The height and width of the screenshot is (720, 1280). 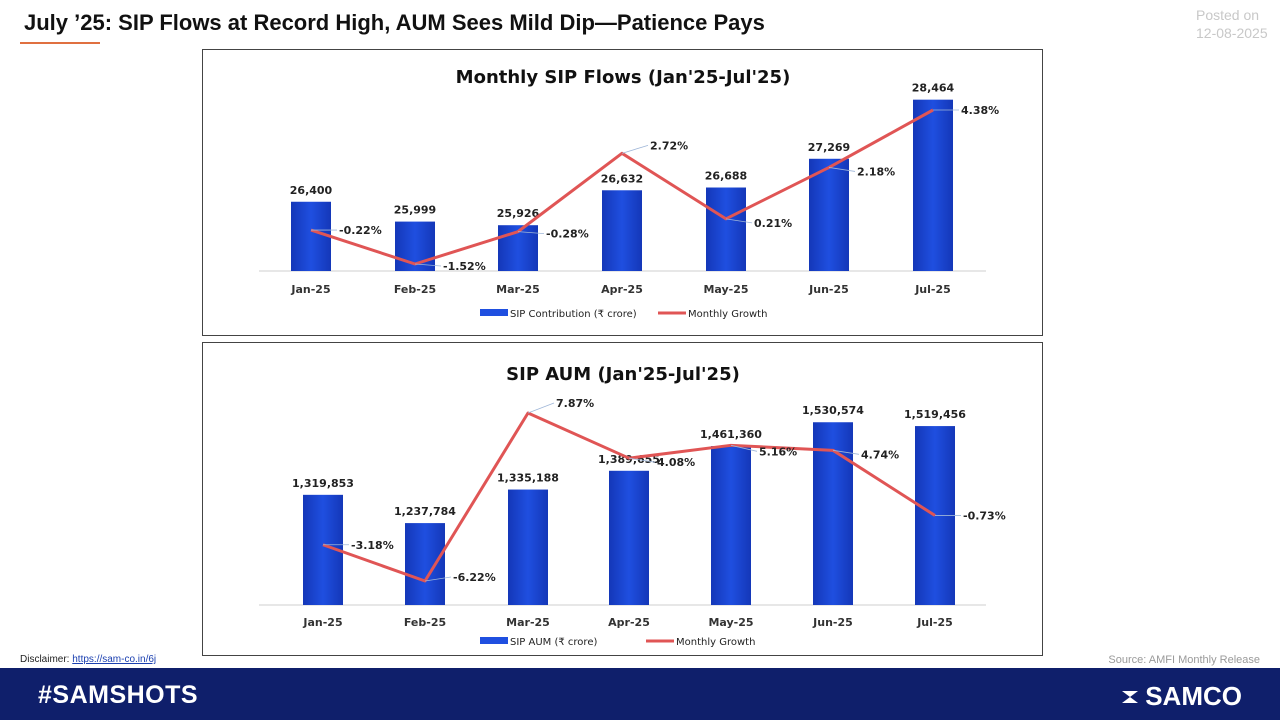 What do you see at coordinates (323, 483) in the screenshot?
I see `sip-aum-bar-label: 1,319,853` at bounding box center [323, 483].